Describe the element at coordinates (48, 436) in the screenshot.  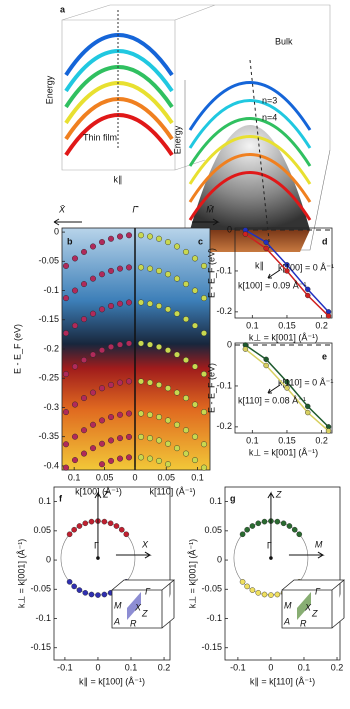
I see `y-tick-label: -0.35` at that location.